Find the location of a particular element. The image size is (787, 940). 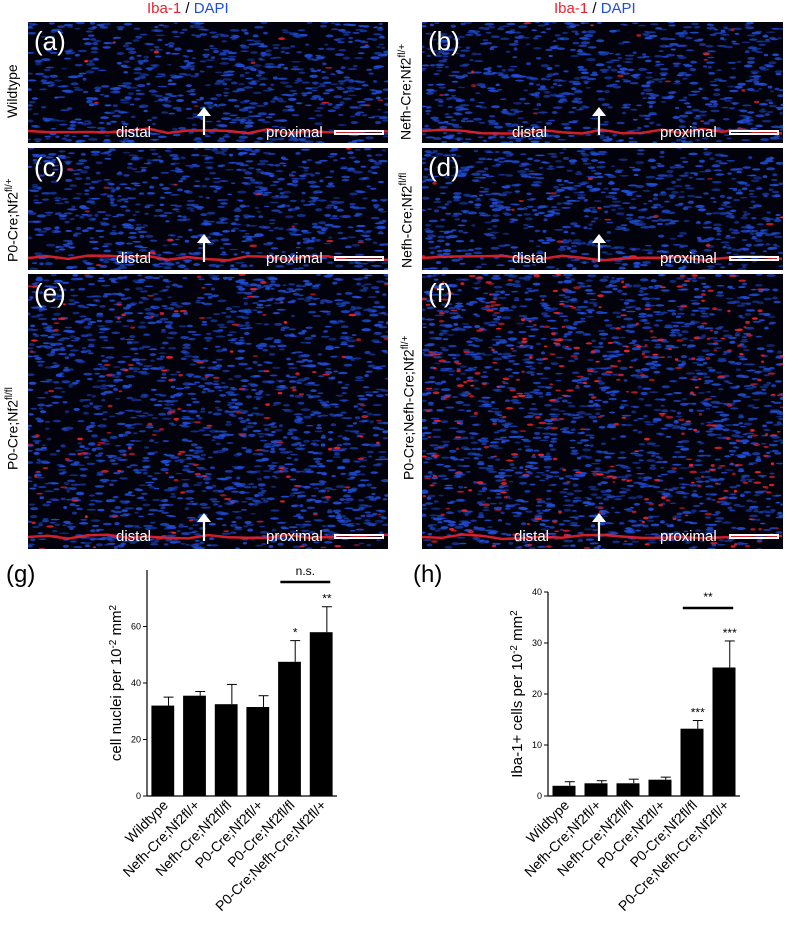

panel-label: (h) is located at coordinates (427, 574).